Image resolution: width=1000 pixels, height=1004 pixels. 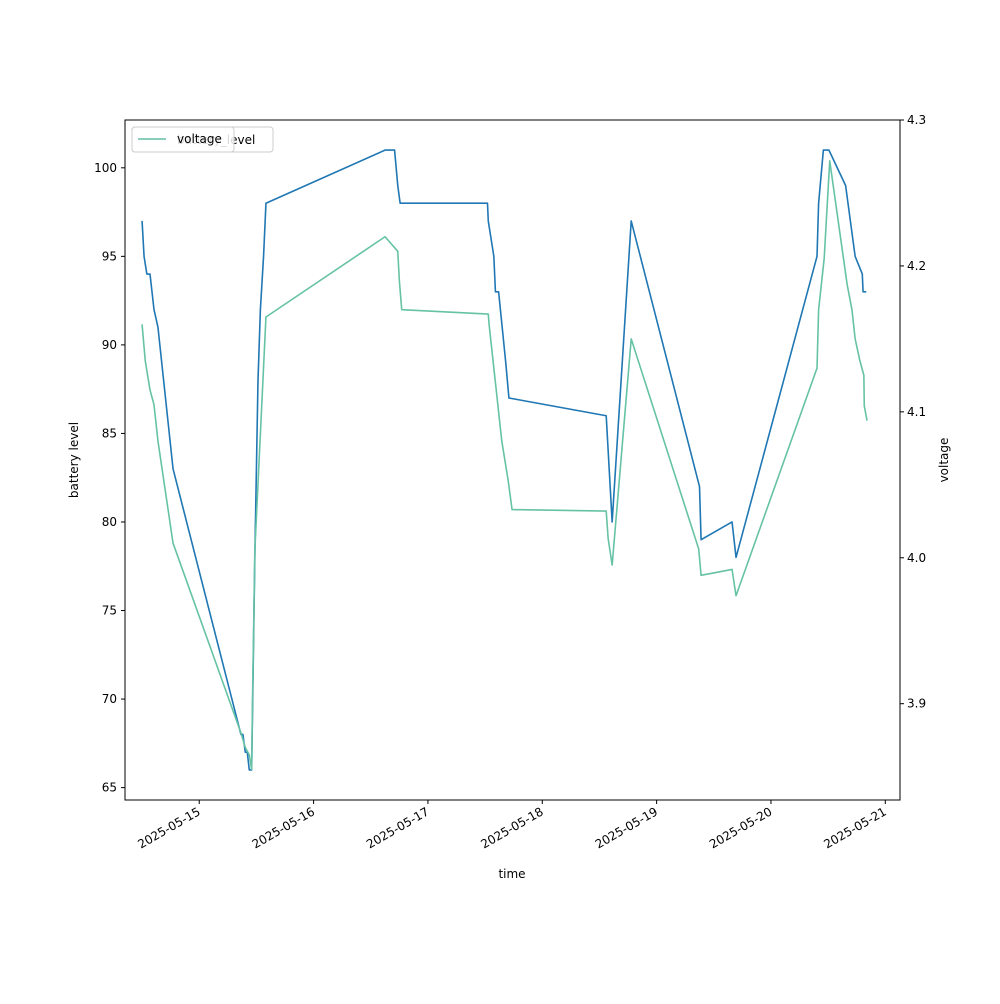 What do you see at coordinates (916, 120) in the screenshot?
I see `y-right-tick-label: 4.3` at bounding box center [916, 120].